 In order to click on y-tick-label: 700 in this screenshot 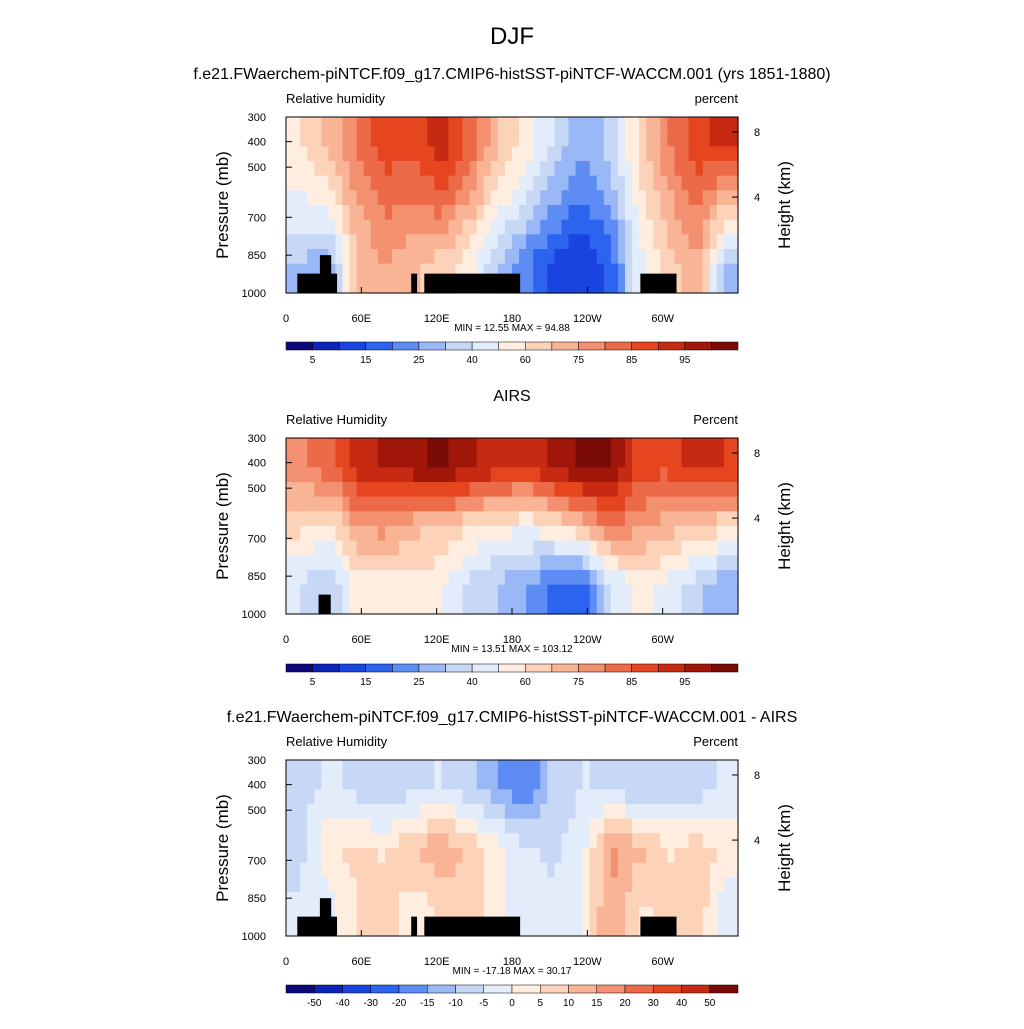, I will do `click(257, 539)`.